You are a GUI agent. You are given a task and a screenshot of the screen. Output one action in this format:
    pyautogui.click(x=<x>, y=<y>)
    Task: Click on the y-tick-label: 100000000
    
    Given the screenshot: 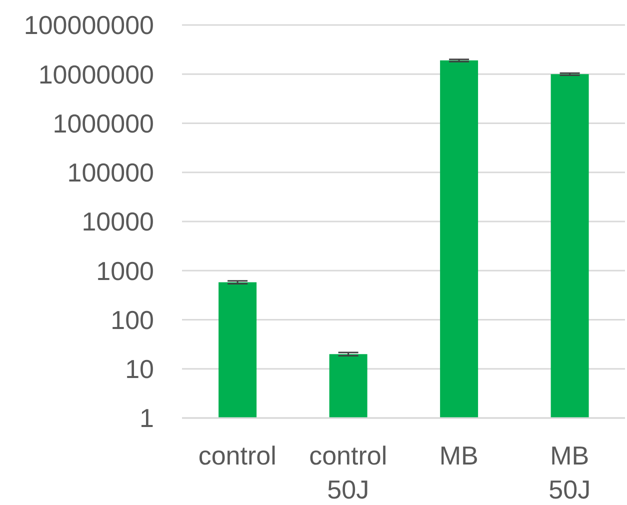 What is the action you would take?
    pyautogui.click(x=89, y=25)
    